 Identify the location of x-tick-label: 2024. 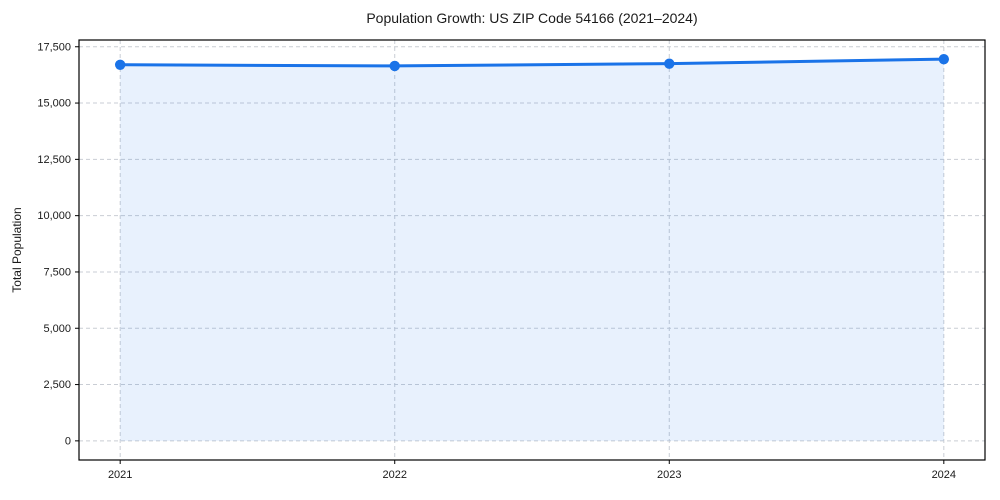
(944, 475).